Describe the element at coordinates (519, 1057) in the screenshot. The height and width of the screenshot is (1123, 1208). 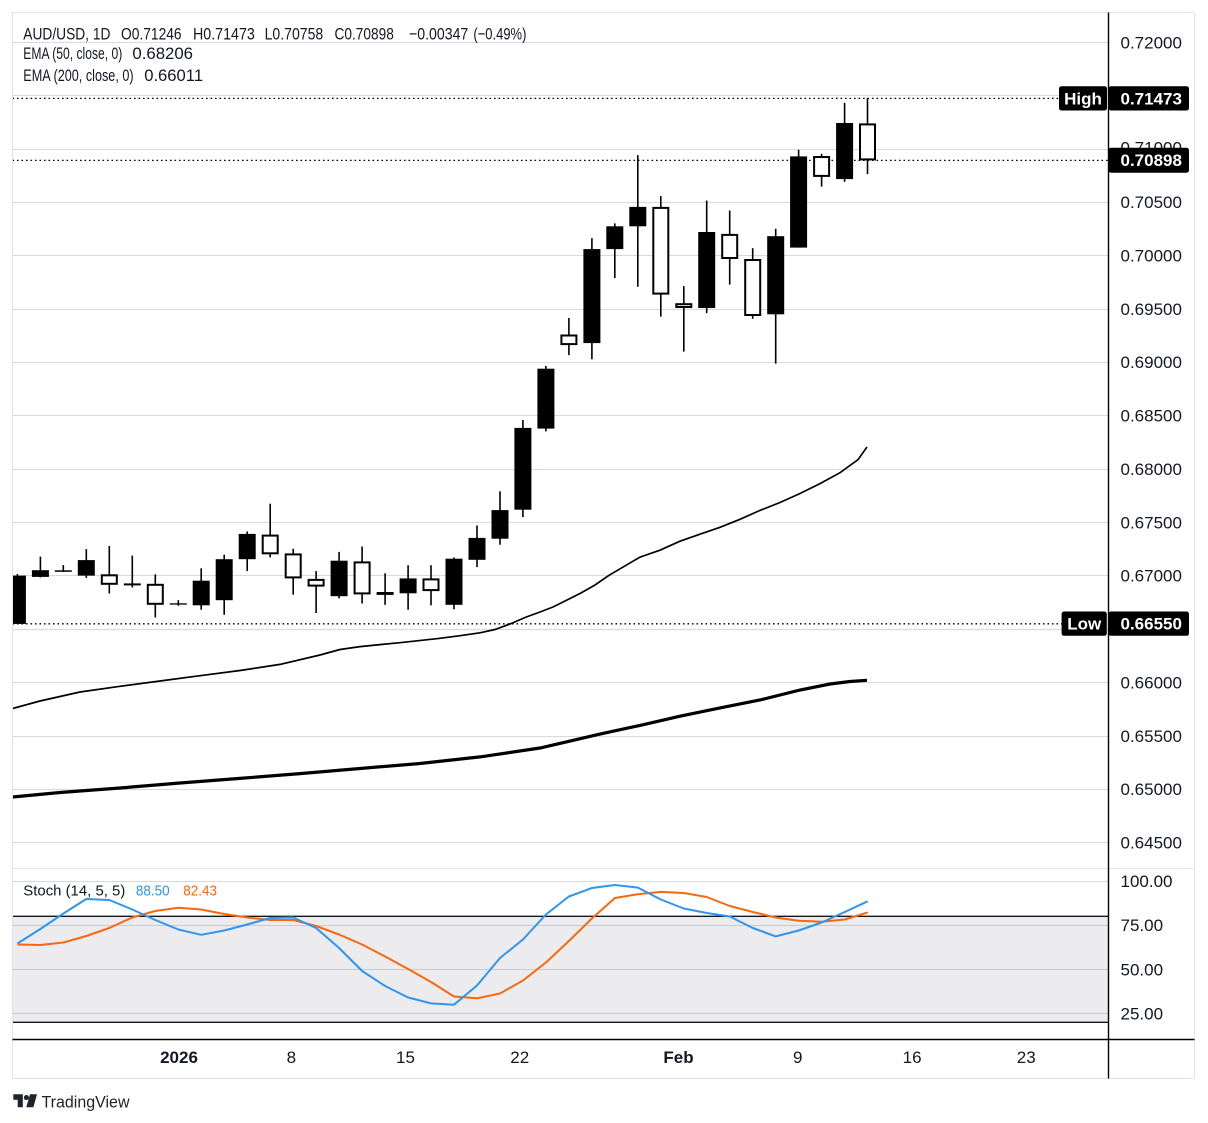
I see `svg-text: 22` at that location.